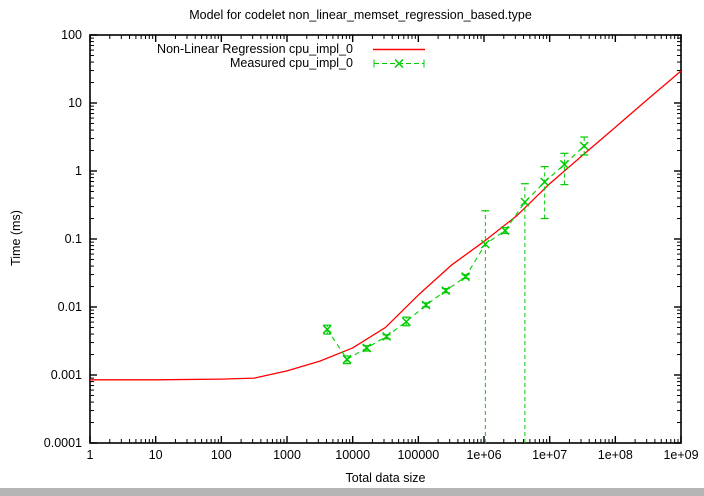  What do you see at coordinates (291, 63) in the screenshot?
I see `legend-label-measured: Measured cpu_impl_0` at bounding box center [291, 63].